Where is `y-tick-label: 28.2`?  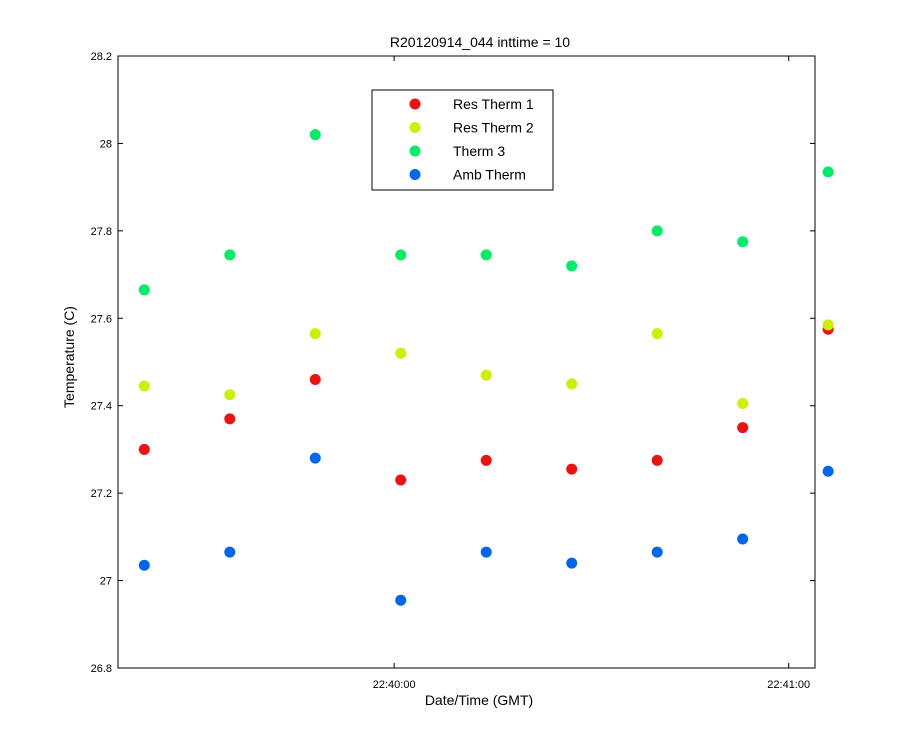 y-tick-label: 28.2 is located at coordinates (101, 57).